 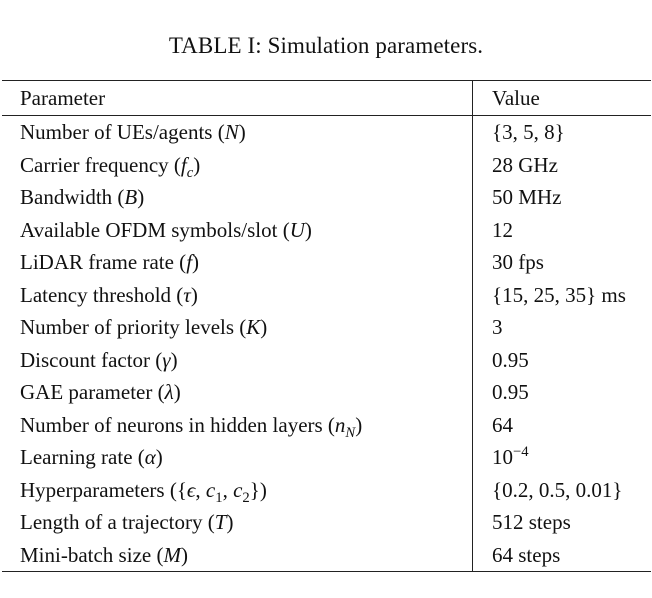 I want to click on value-cell: {0.2, 0.5, 0.01}, so click(x=557, y=489).